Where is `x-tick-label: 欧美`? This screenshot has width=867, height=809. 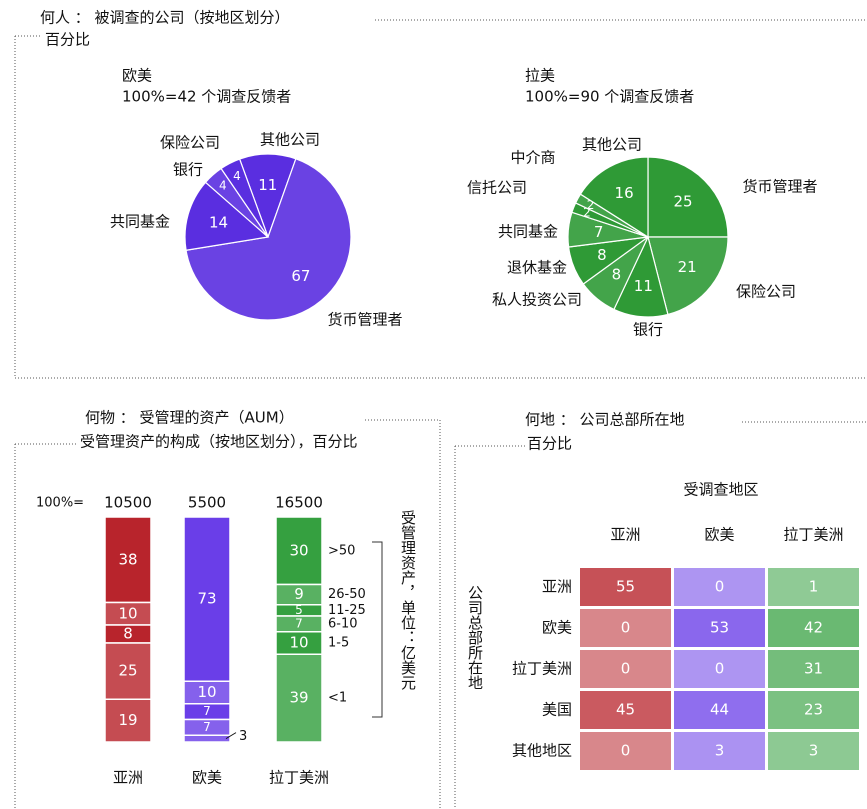 x-tick-label: 欧美 is located at coordinates (207, 778).